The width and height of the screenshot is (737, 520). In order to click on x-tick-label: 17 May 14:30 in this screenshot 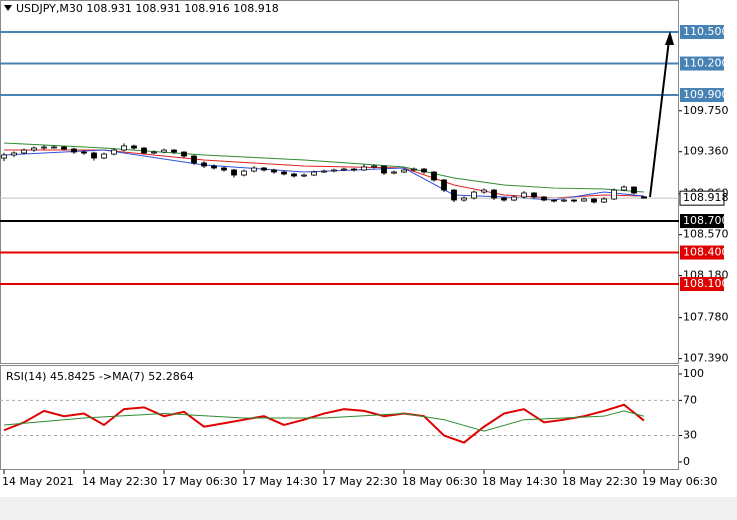, I will do `click(279, 481)`.